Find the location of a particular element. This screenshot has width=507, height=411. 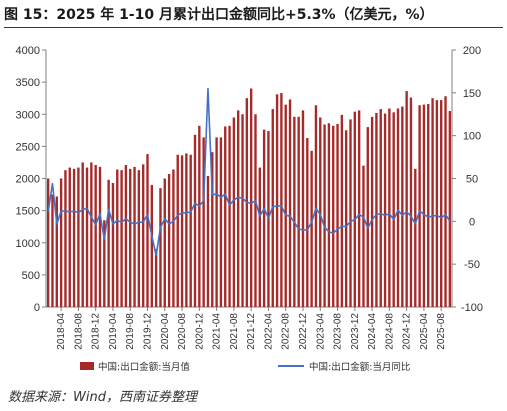

y-left-tick-label: 3000 is located at coordinates (28, 115).